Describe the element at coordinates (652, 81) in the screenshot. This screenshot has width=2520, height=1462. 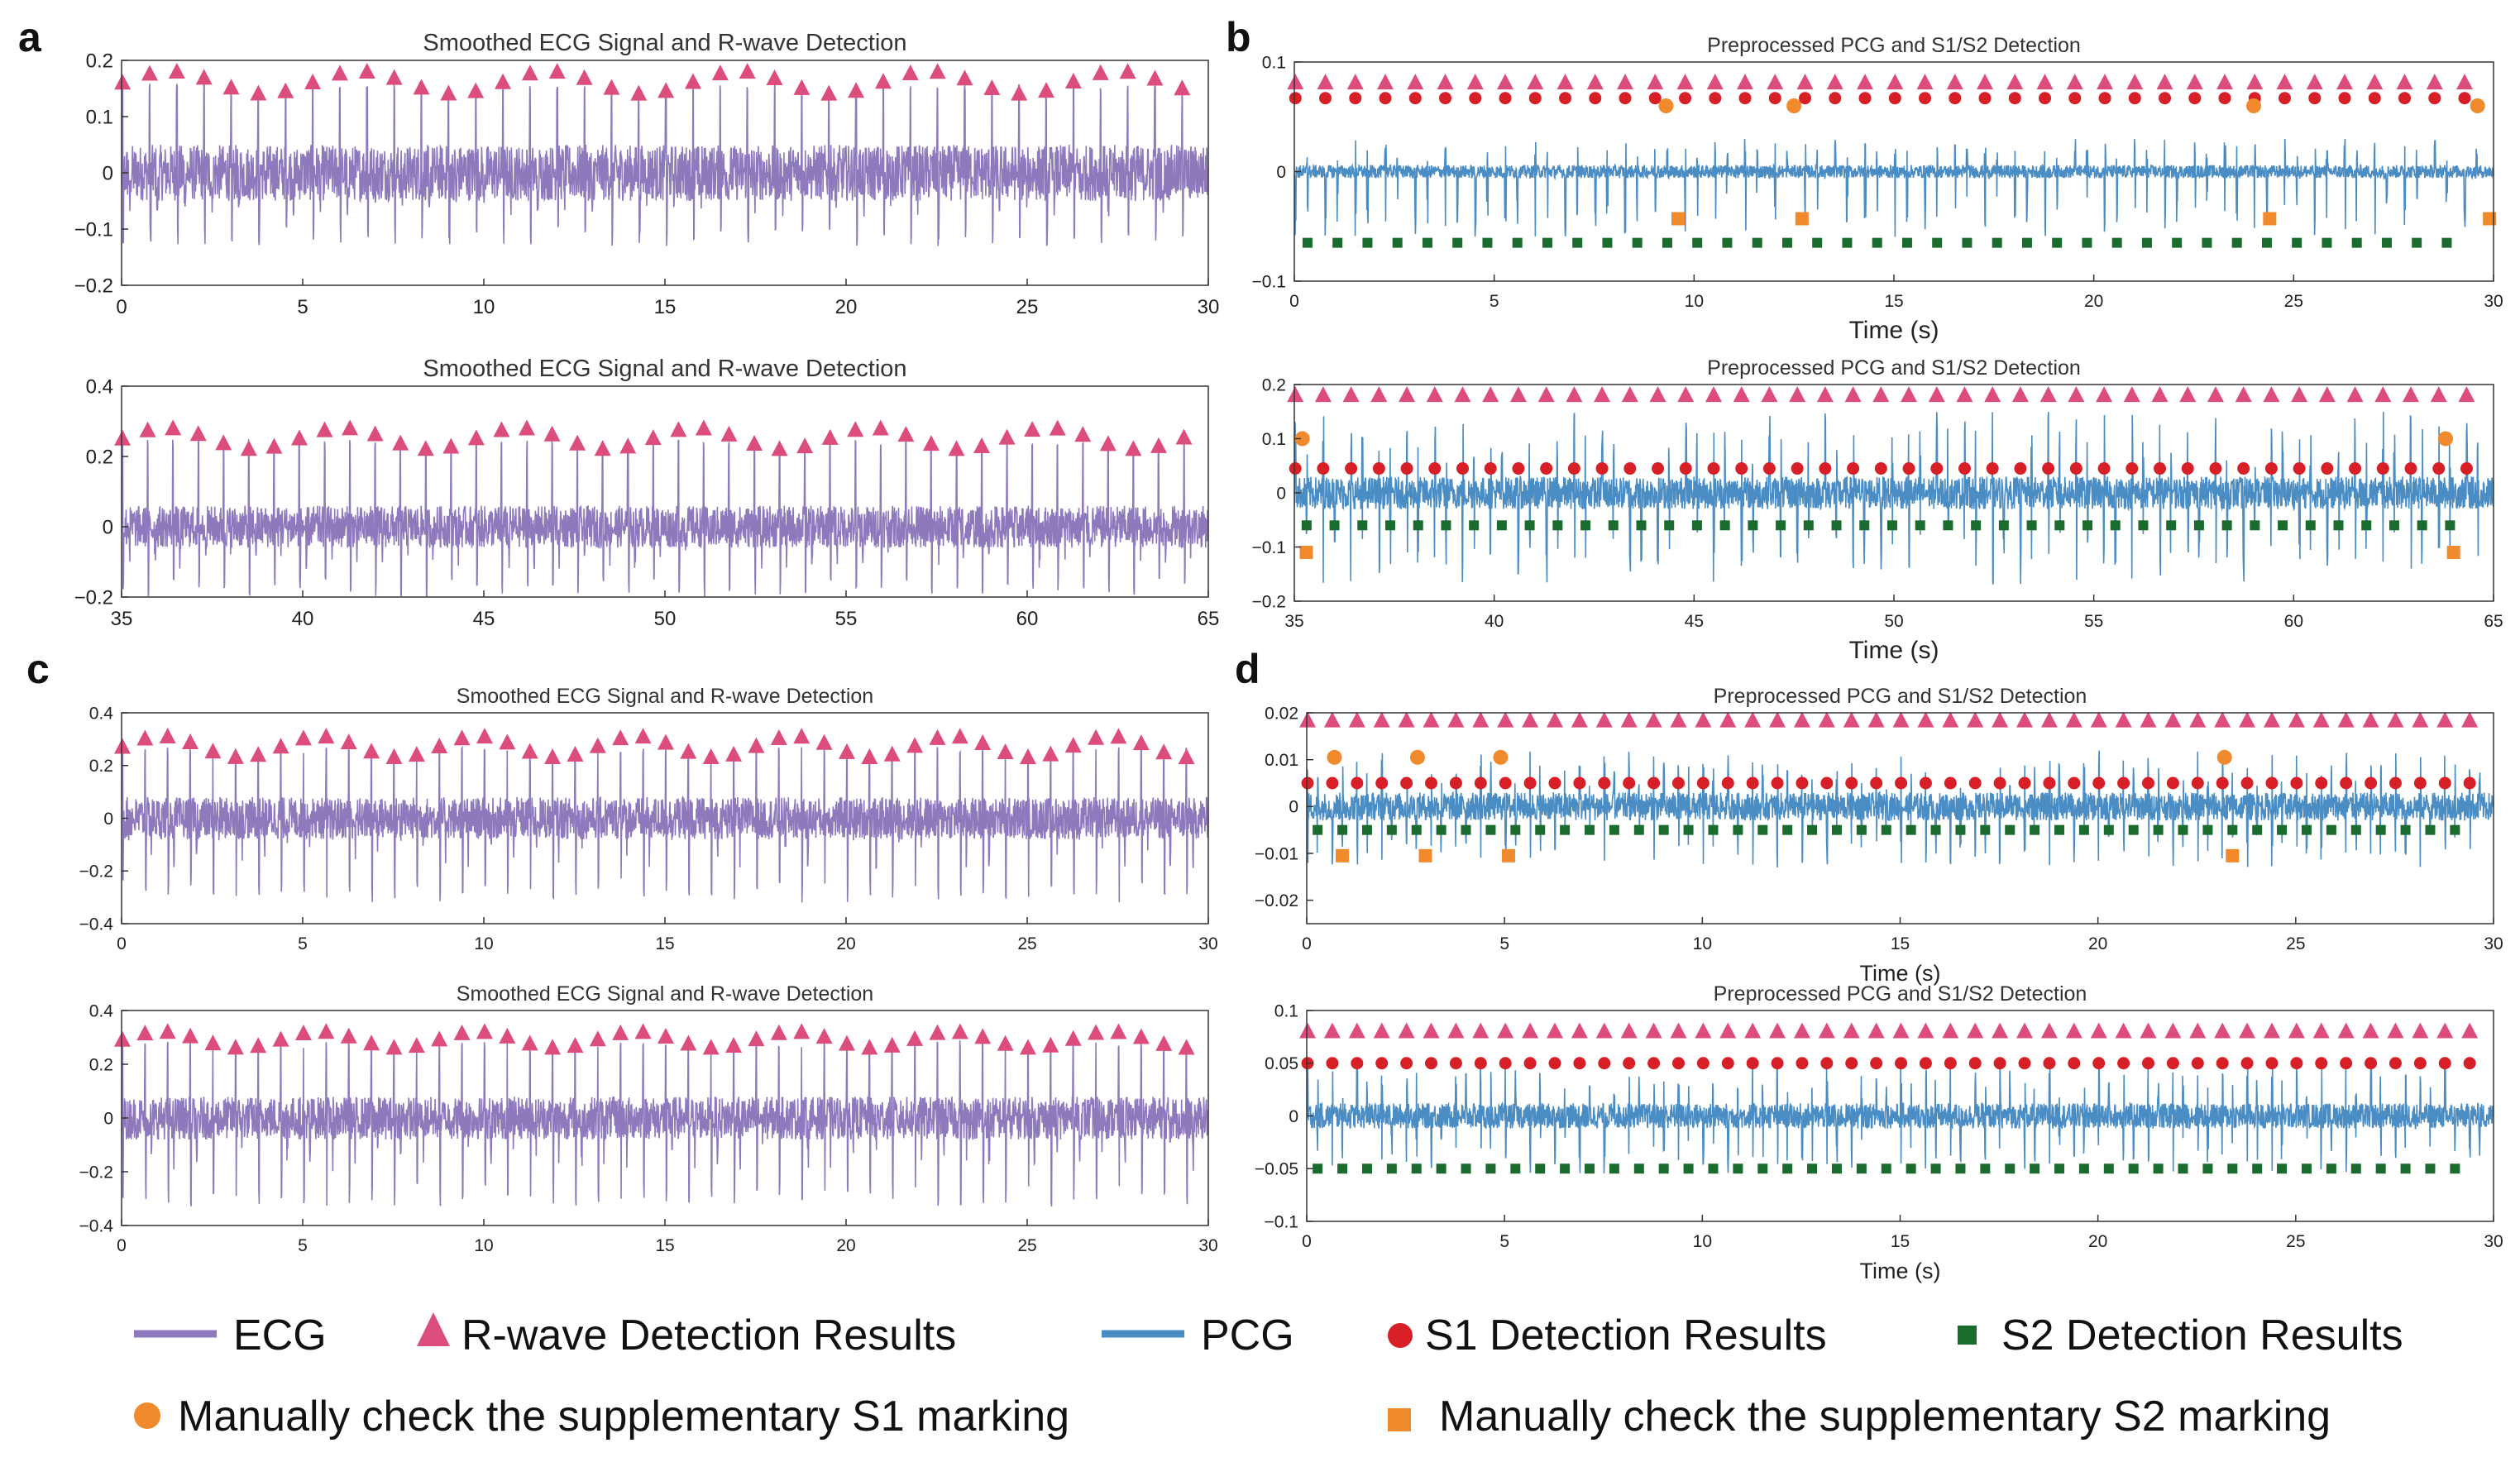
I see `r-wave-markers` at that location.